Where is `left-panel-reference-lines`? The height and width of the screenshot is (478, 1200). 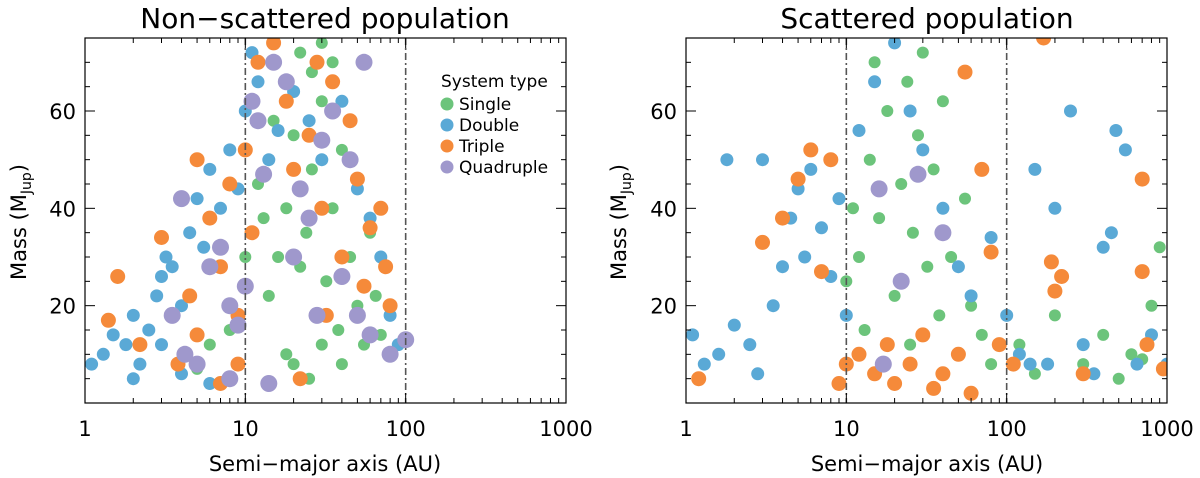
left-panel-reference-lines is located at coordinates (325, 220).